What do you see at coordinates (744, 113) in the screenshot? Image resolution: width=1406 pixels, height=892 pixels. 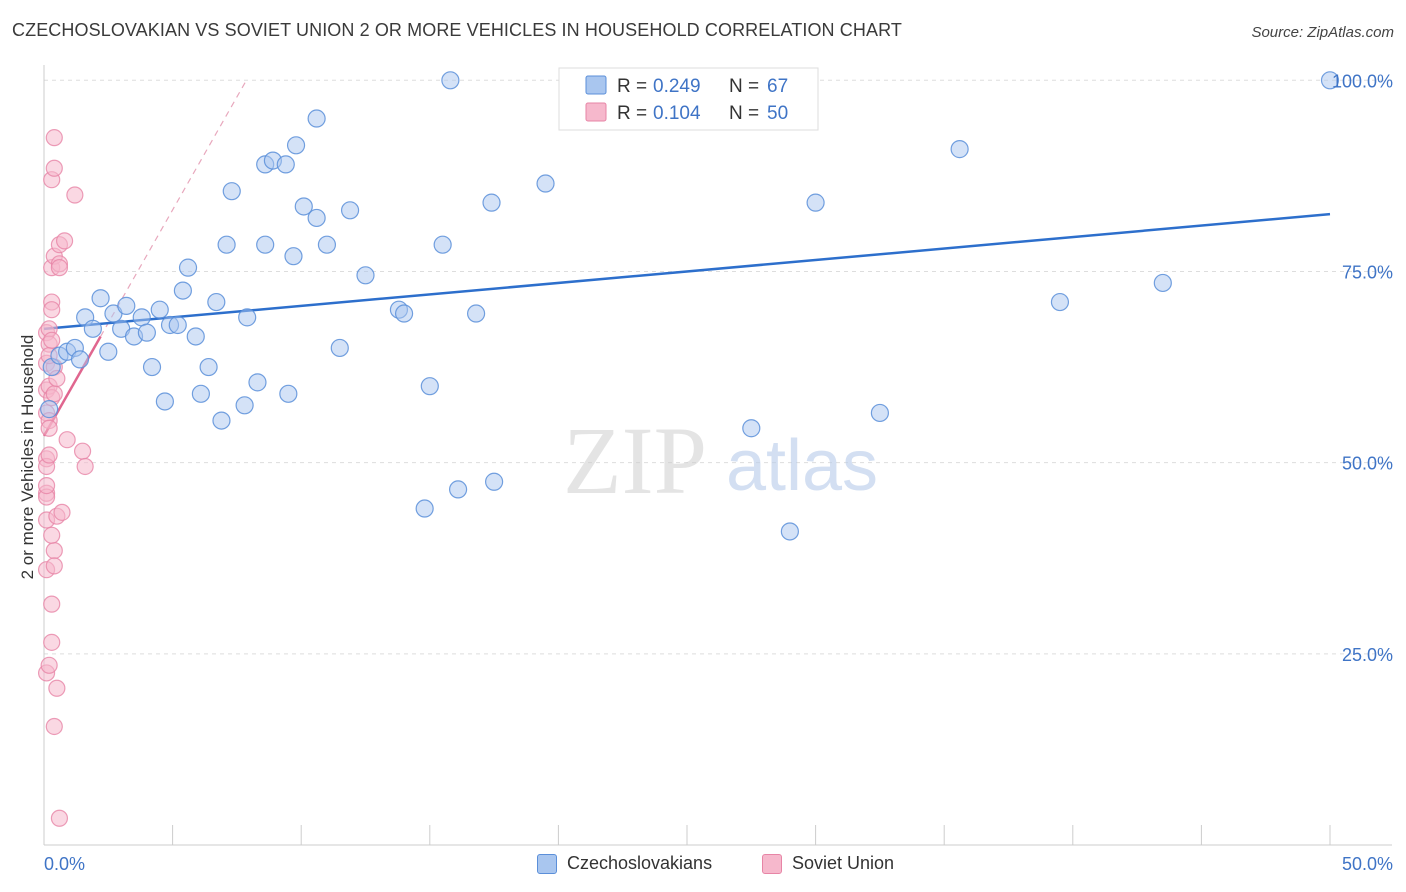 I see `stats-n-label-pink: N =` at bounding box center [744, 113].